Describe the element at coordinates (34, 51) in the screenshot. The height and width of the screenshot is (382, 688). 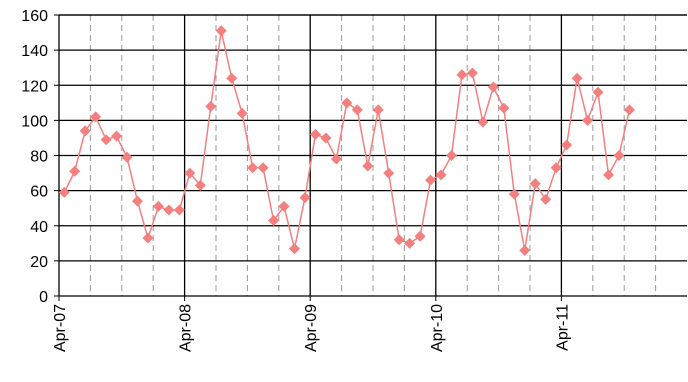
I see `y-tick-label: 140` at that location.